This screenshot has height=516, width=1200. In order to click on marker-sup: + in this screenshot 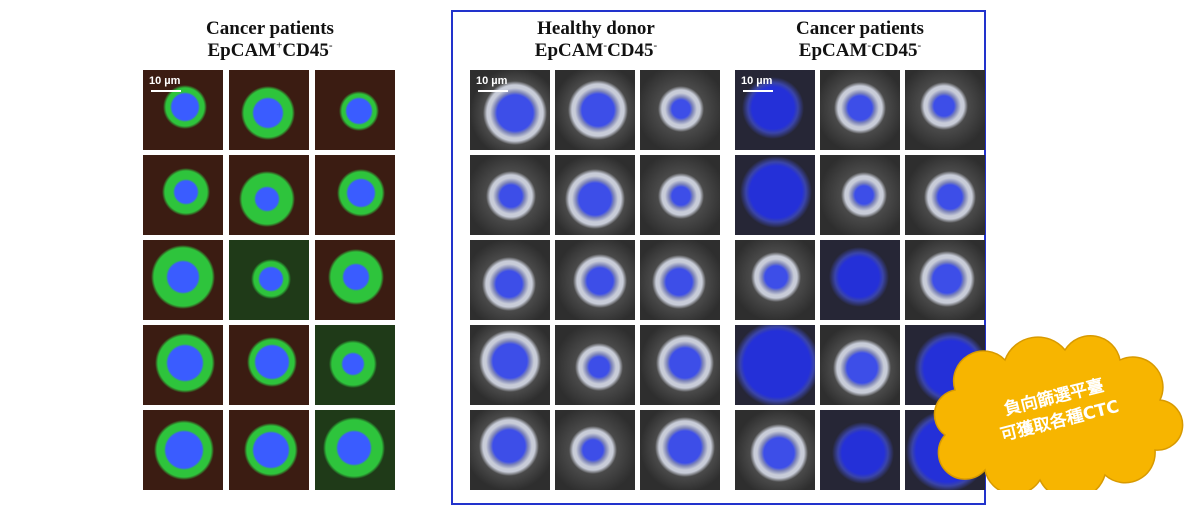, I will do `click(279, 45)`.